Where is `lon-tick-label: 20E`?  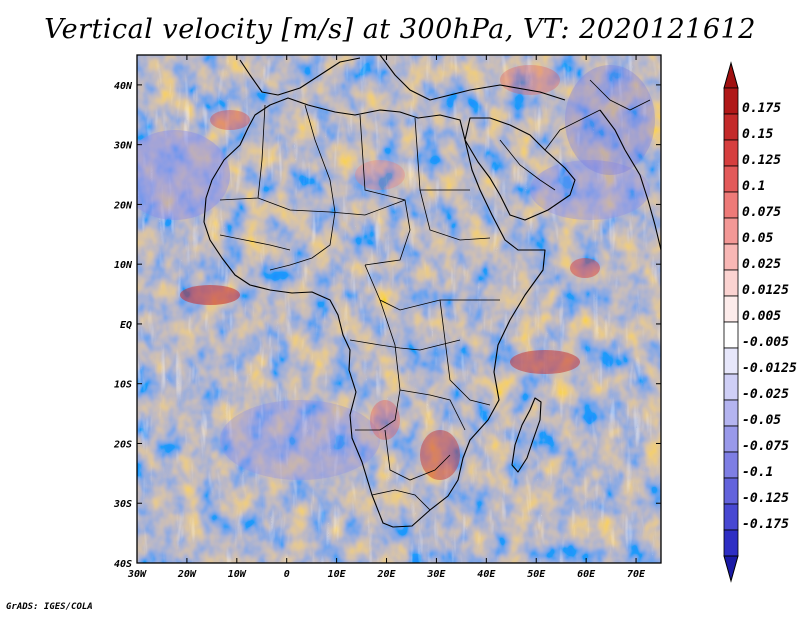 lon-tick-label: 20E is located at coordinates (386, 574).